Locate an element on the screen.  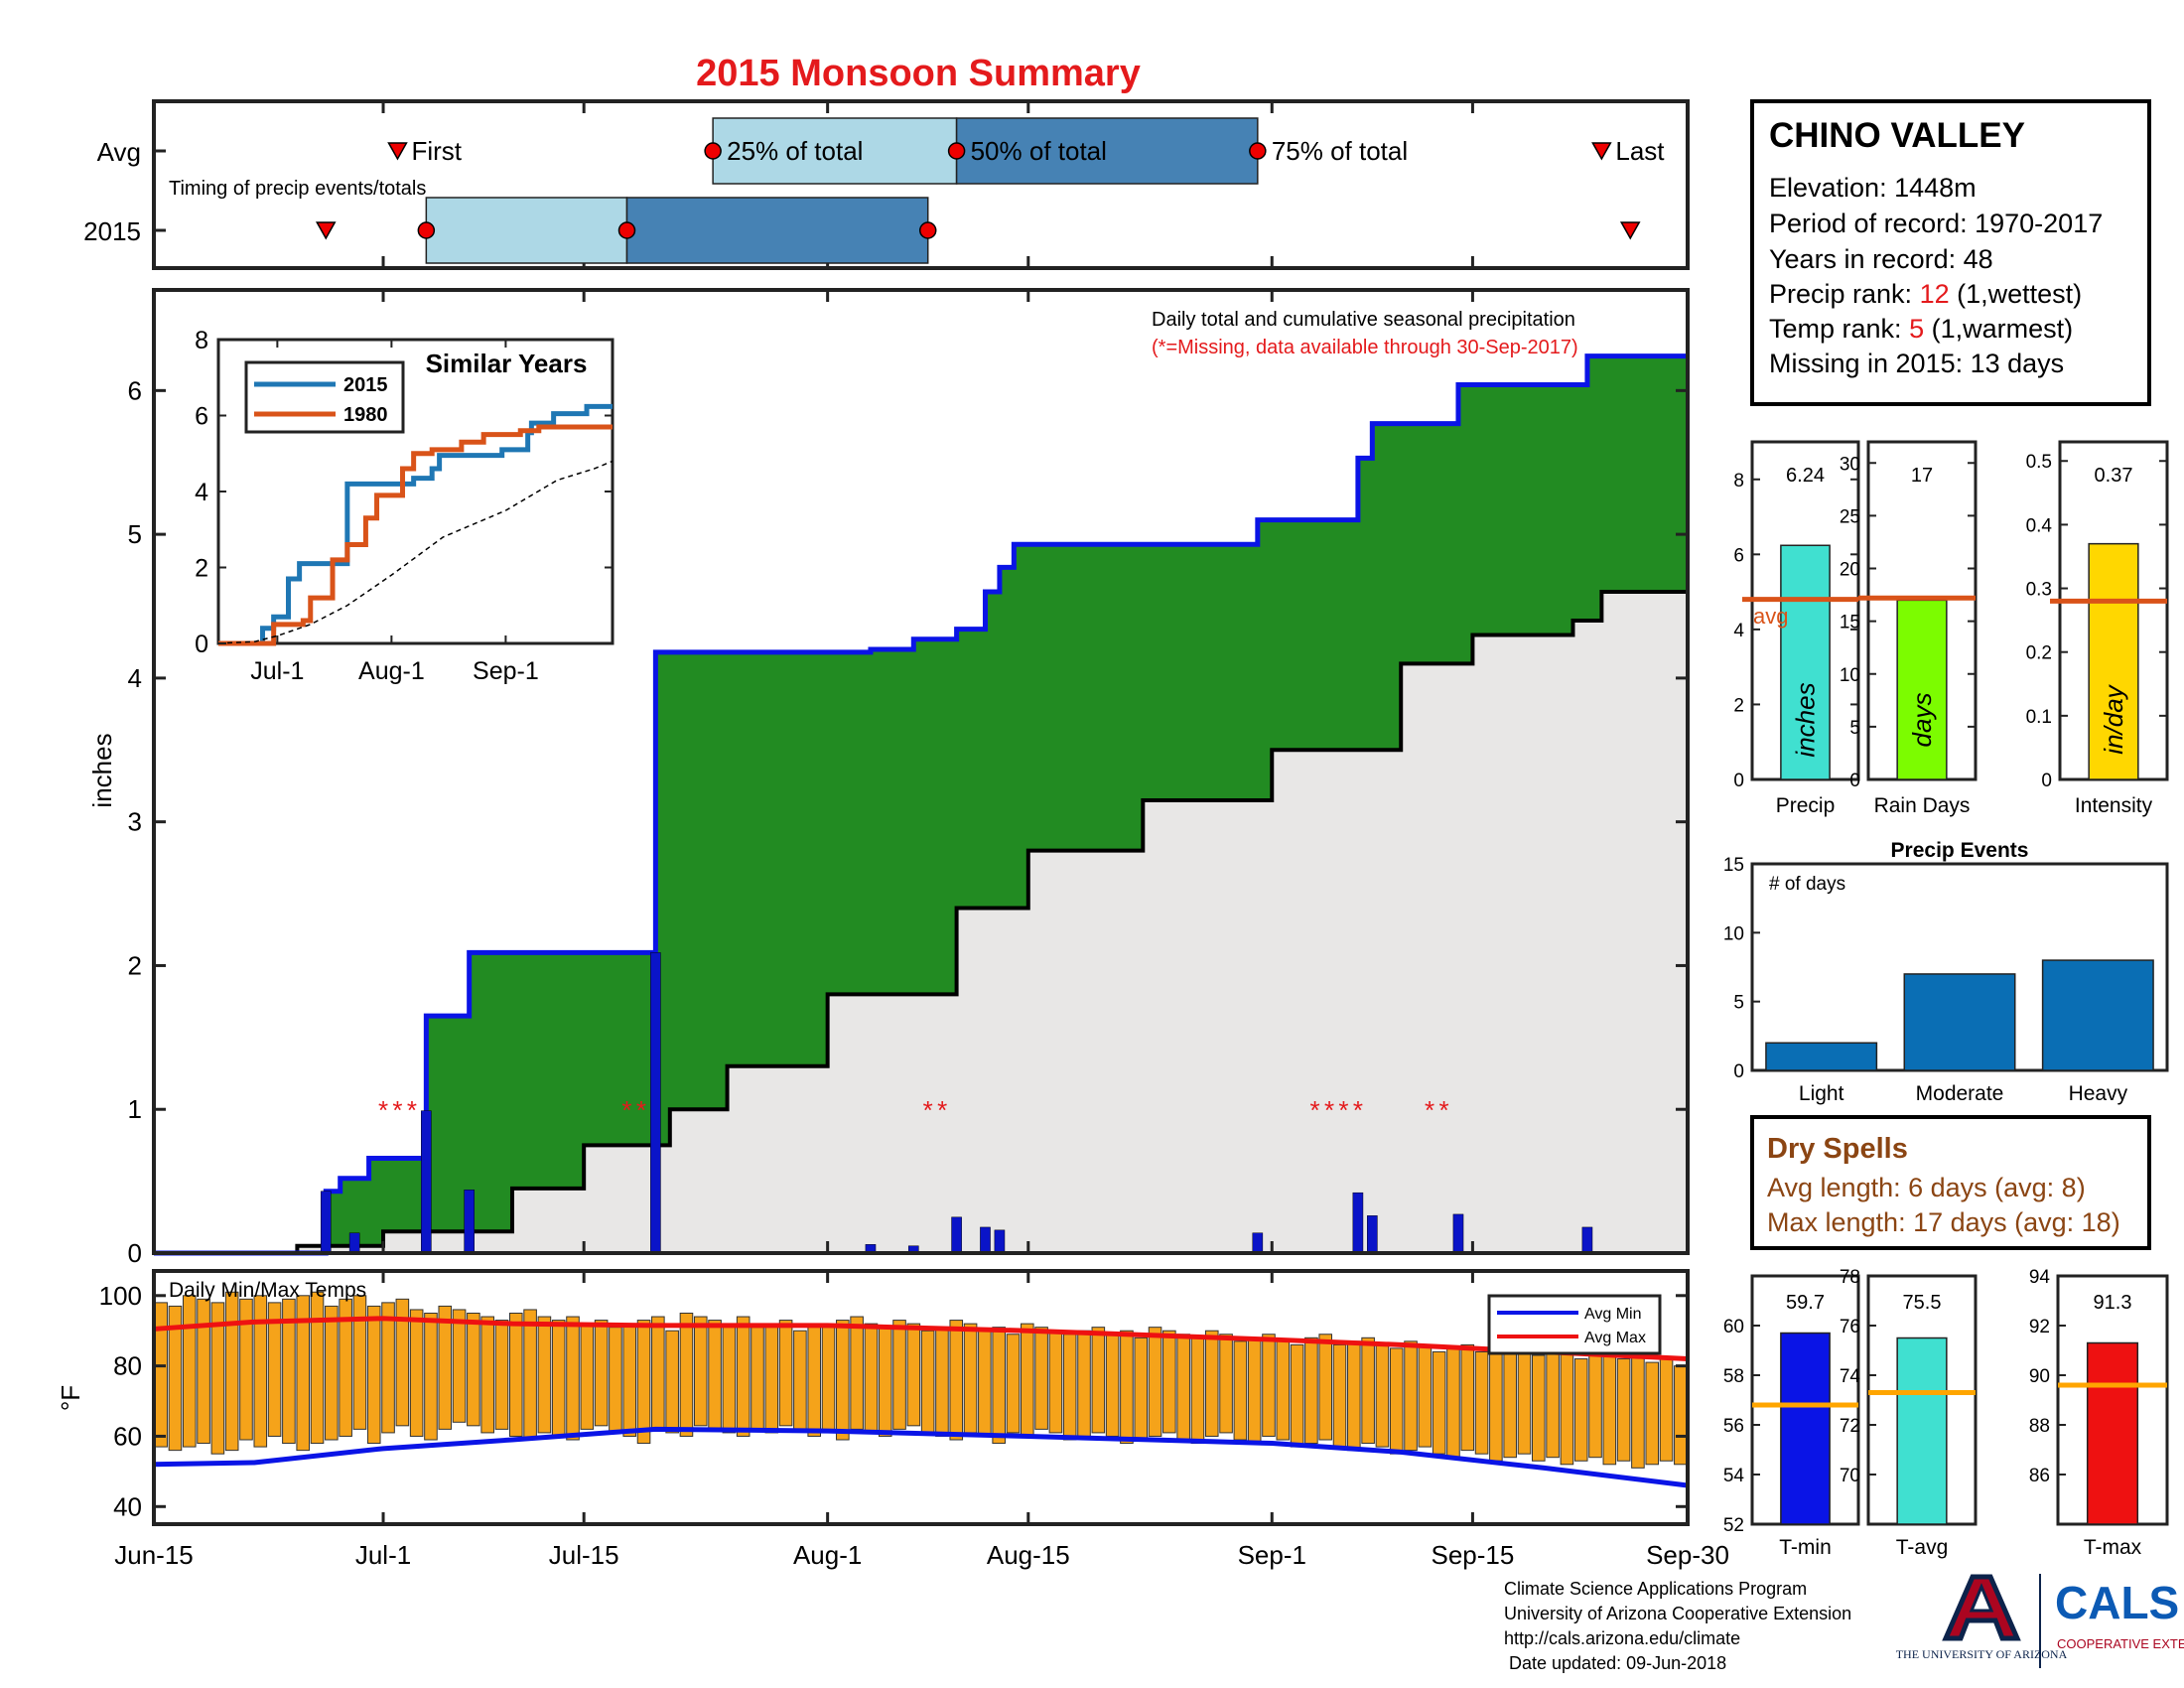
station-temp-rank: Temp rank: 5 (1,warmest) is located at coordinates (1921, 329).